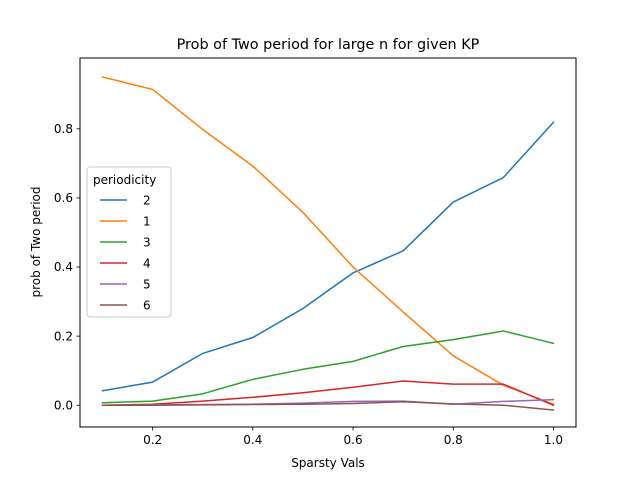 The width and height of the screenshot is (640, 484). I want to click on x-axis: 0.2 0.4 0.6 0.8 1.0, so click(353, 437).